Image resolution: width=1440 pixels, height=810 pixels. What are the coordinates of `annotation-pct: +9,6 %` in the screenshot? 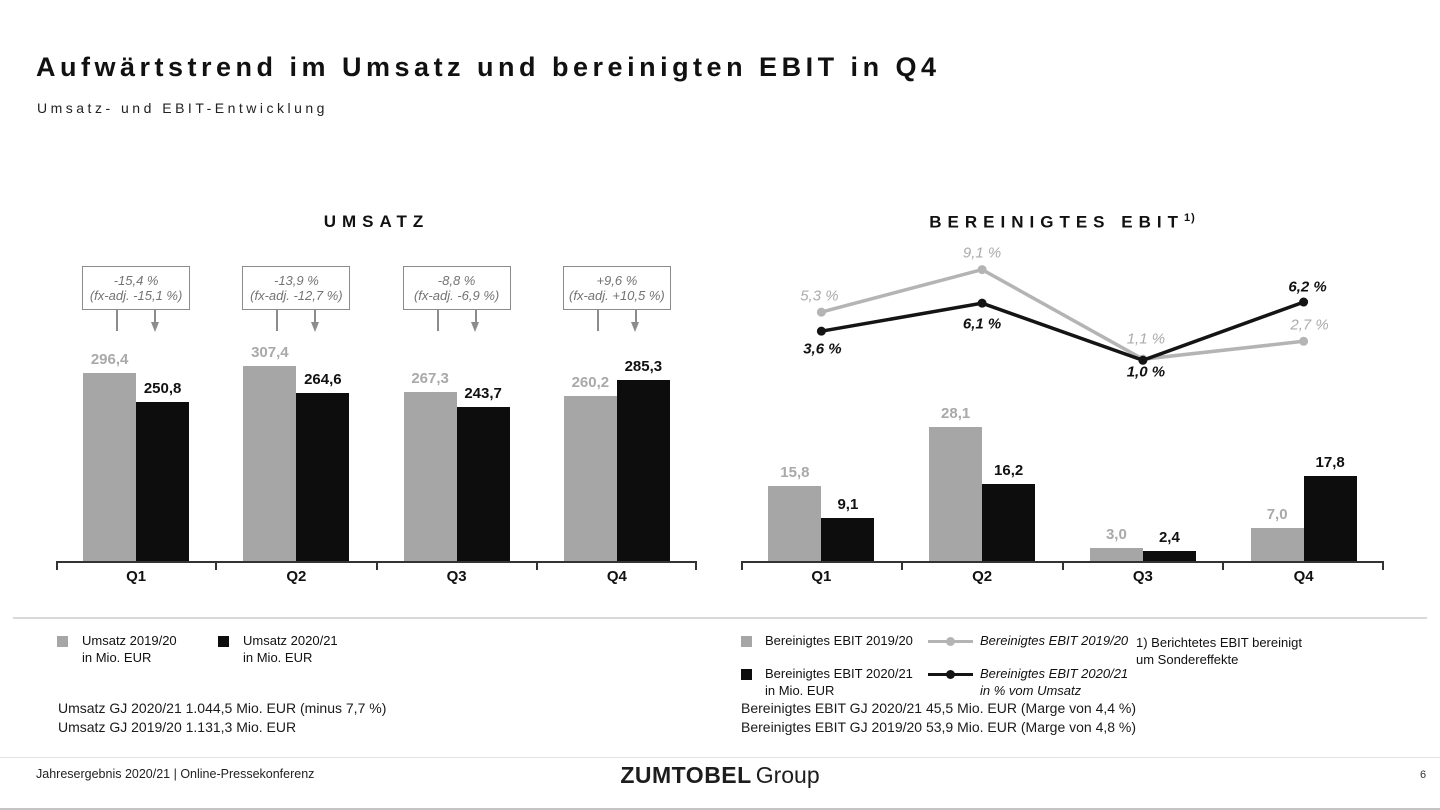 It's located at (617, 280).